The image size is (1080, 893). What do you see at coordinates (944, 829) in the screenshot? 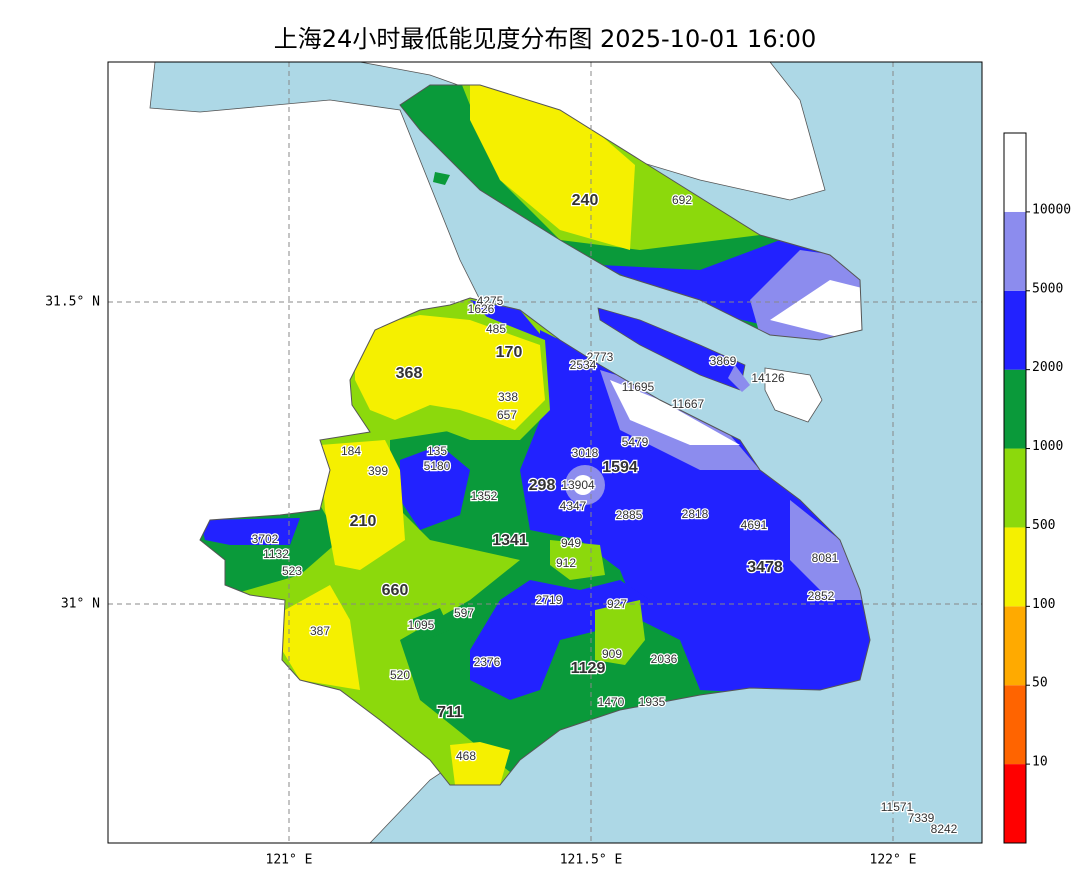
I see `station-value: 8242` at bounding box center [944, 829].